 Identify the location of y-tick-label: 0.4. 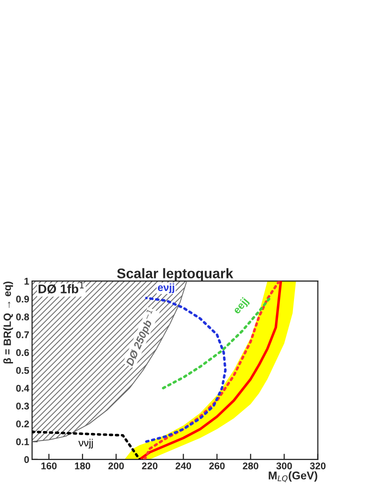
(23, 388).